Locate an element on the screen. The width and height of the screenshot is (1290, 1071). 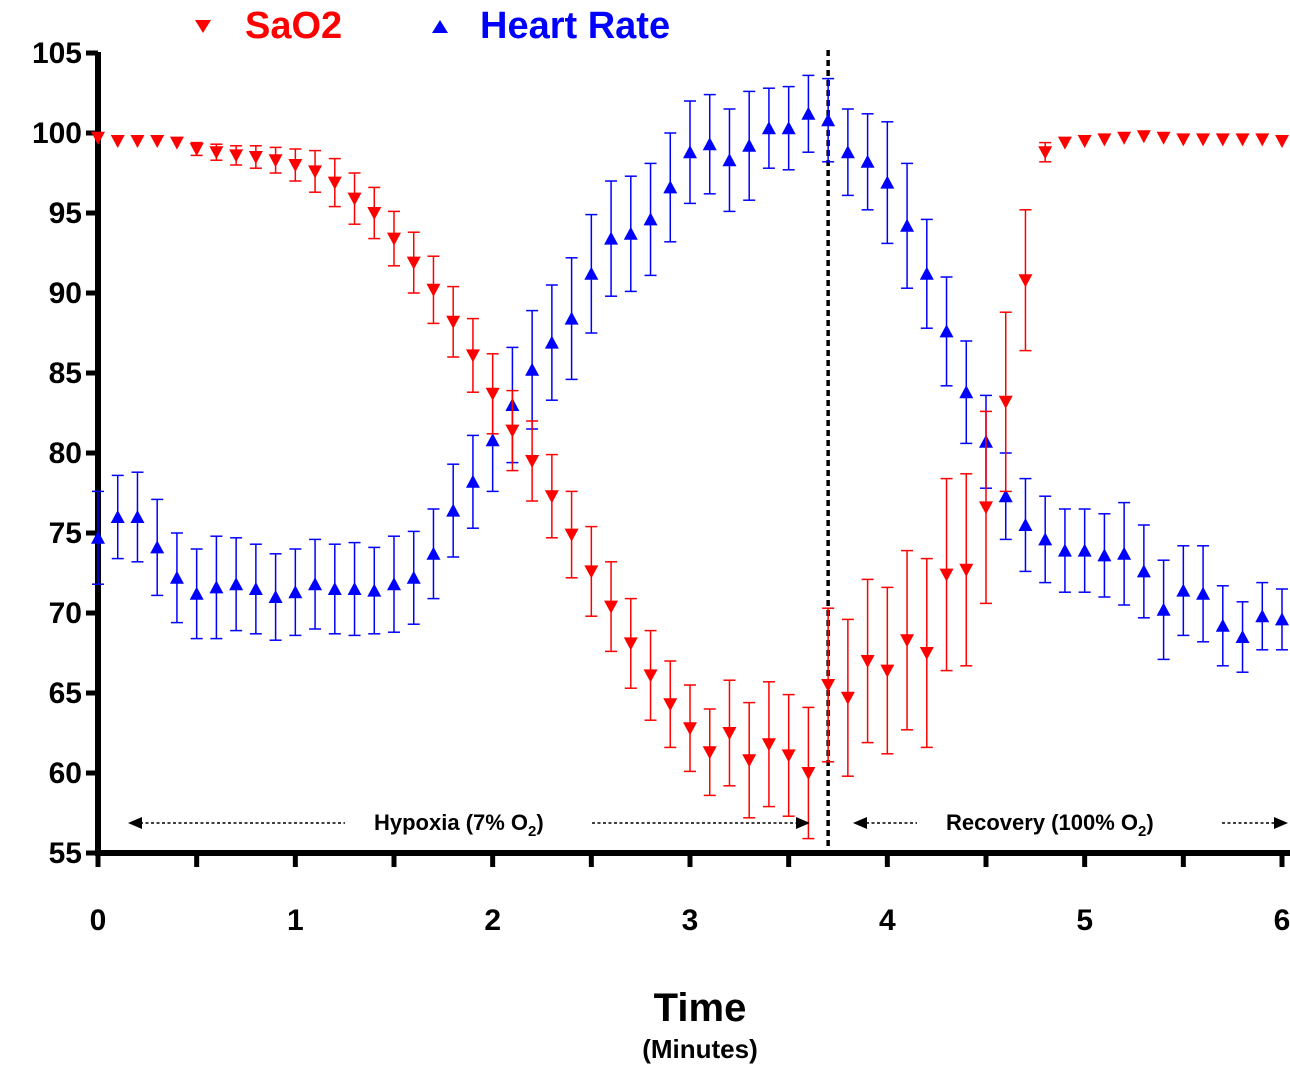
hypoxia-annotation: Hypoxia (7% O2) is located at coordinates (469, 825).